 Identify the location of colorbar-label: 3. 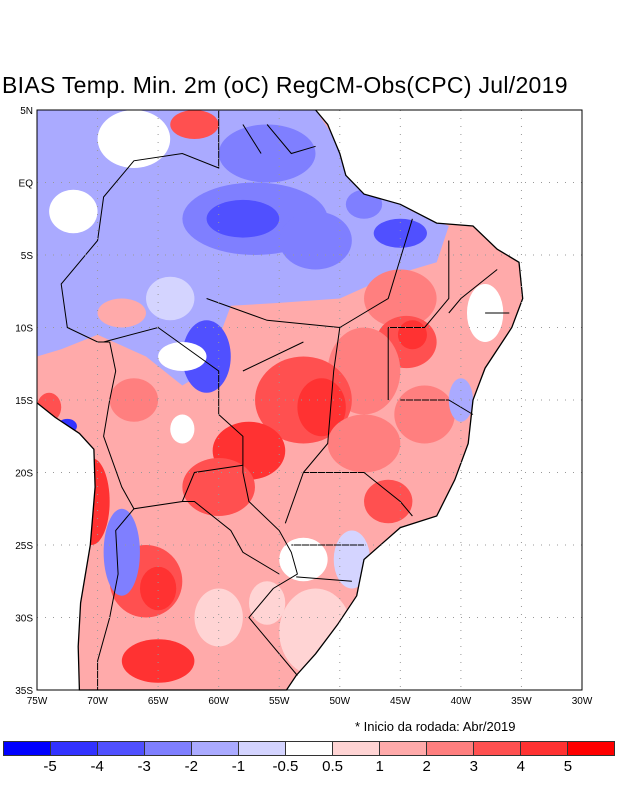
(473, 766).